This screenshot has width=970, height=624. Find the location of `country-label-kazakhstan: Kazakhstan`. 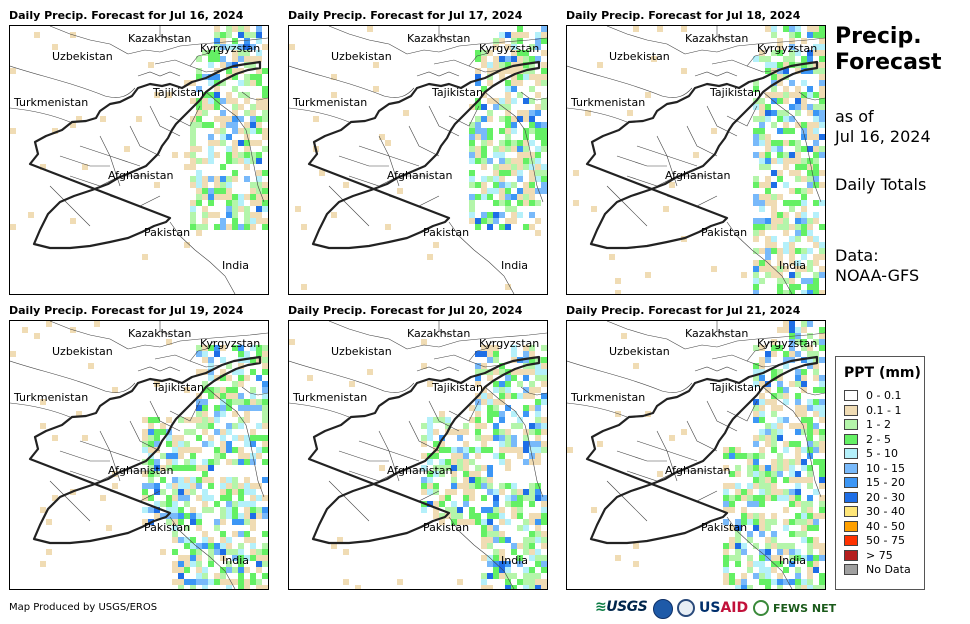

country-label-kazakhstan: Kazakhstan is located at coordinates (716, 333).